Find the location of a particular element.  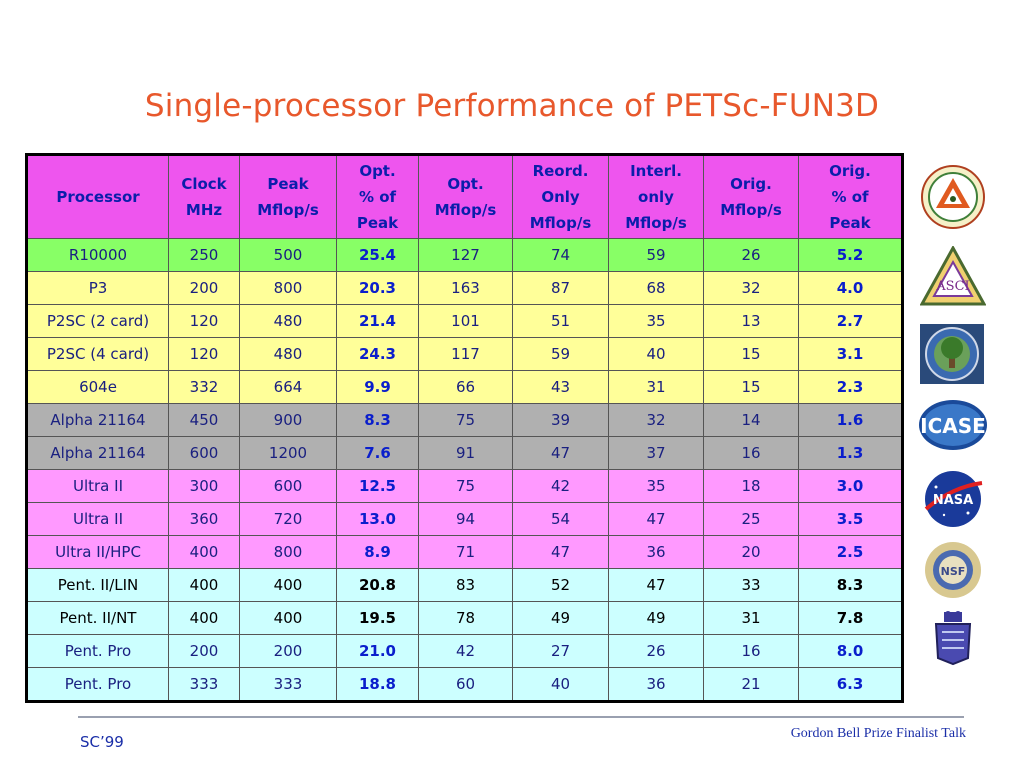

table-cell: 8.9 is located at coordinates (377, 552).